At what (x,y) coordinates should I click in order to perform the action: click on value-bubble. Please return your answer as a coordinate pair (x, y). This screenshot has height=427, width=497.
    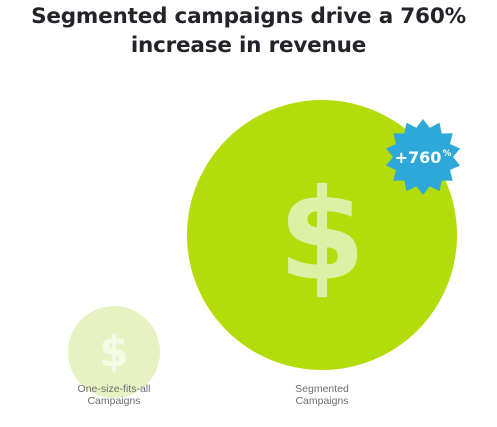
    Looking at the image, I should click on (114, 352).